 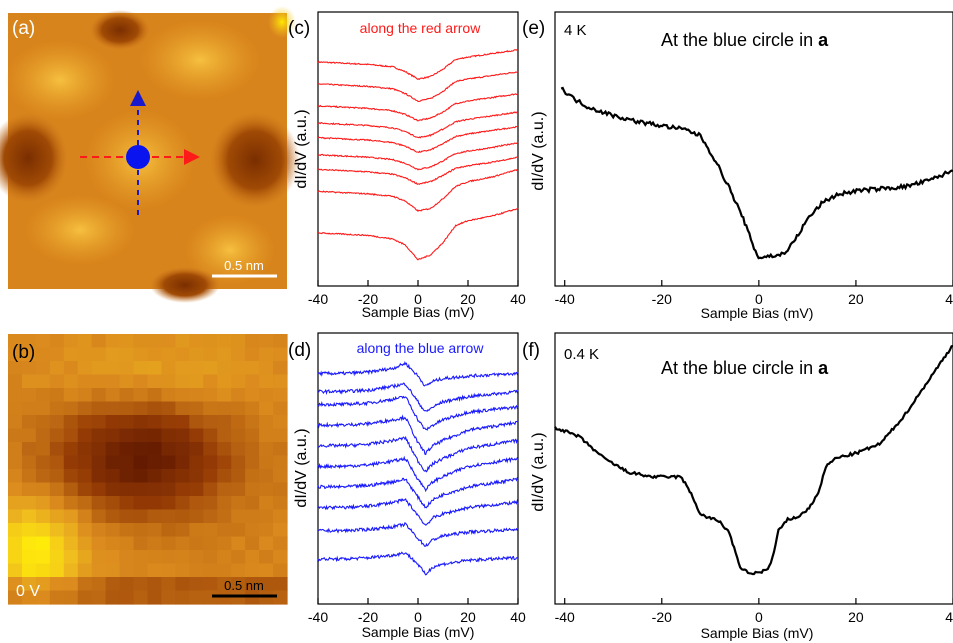 I want to click on panel-e-temperature: 4 K, so click(x=575, y=30).